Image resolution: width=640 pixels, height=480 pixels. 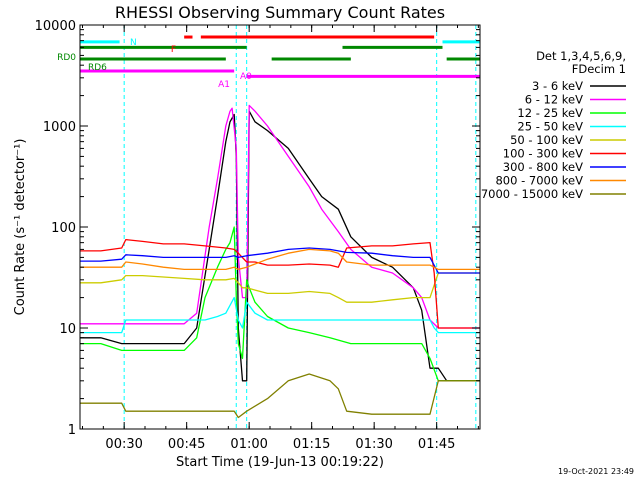 What do you see at coordinates (55, 26) in the screenshot?
I see `y-tick-label: 10000` at bounding box center [55, 26].